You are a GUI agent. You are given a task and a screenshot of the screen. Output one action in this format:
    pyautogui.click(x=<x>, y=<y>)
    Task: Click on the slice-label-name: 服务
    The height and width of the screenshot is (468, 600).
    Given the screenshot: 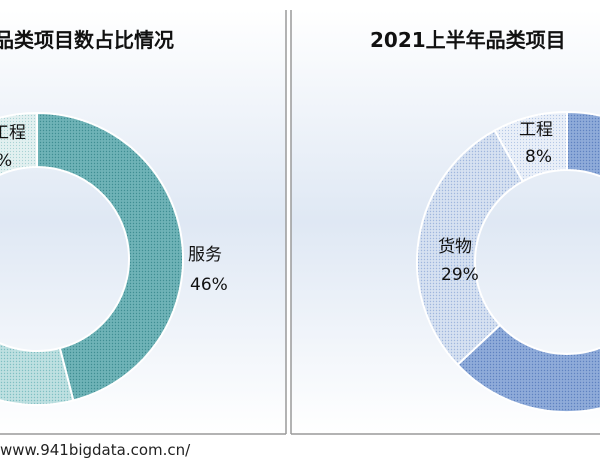 What is the action you would take?
    pyautogui.click(x=205, y=255)
    